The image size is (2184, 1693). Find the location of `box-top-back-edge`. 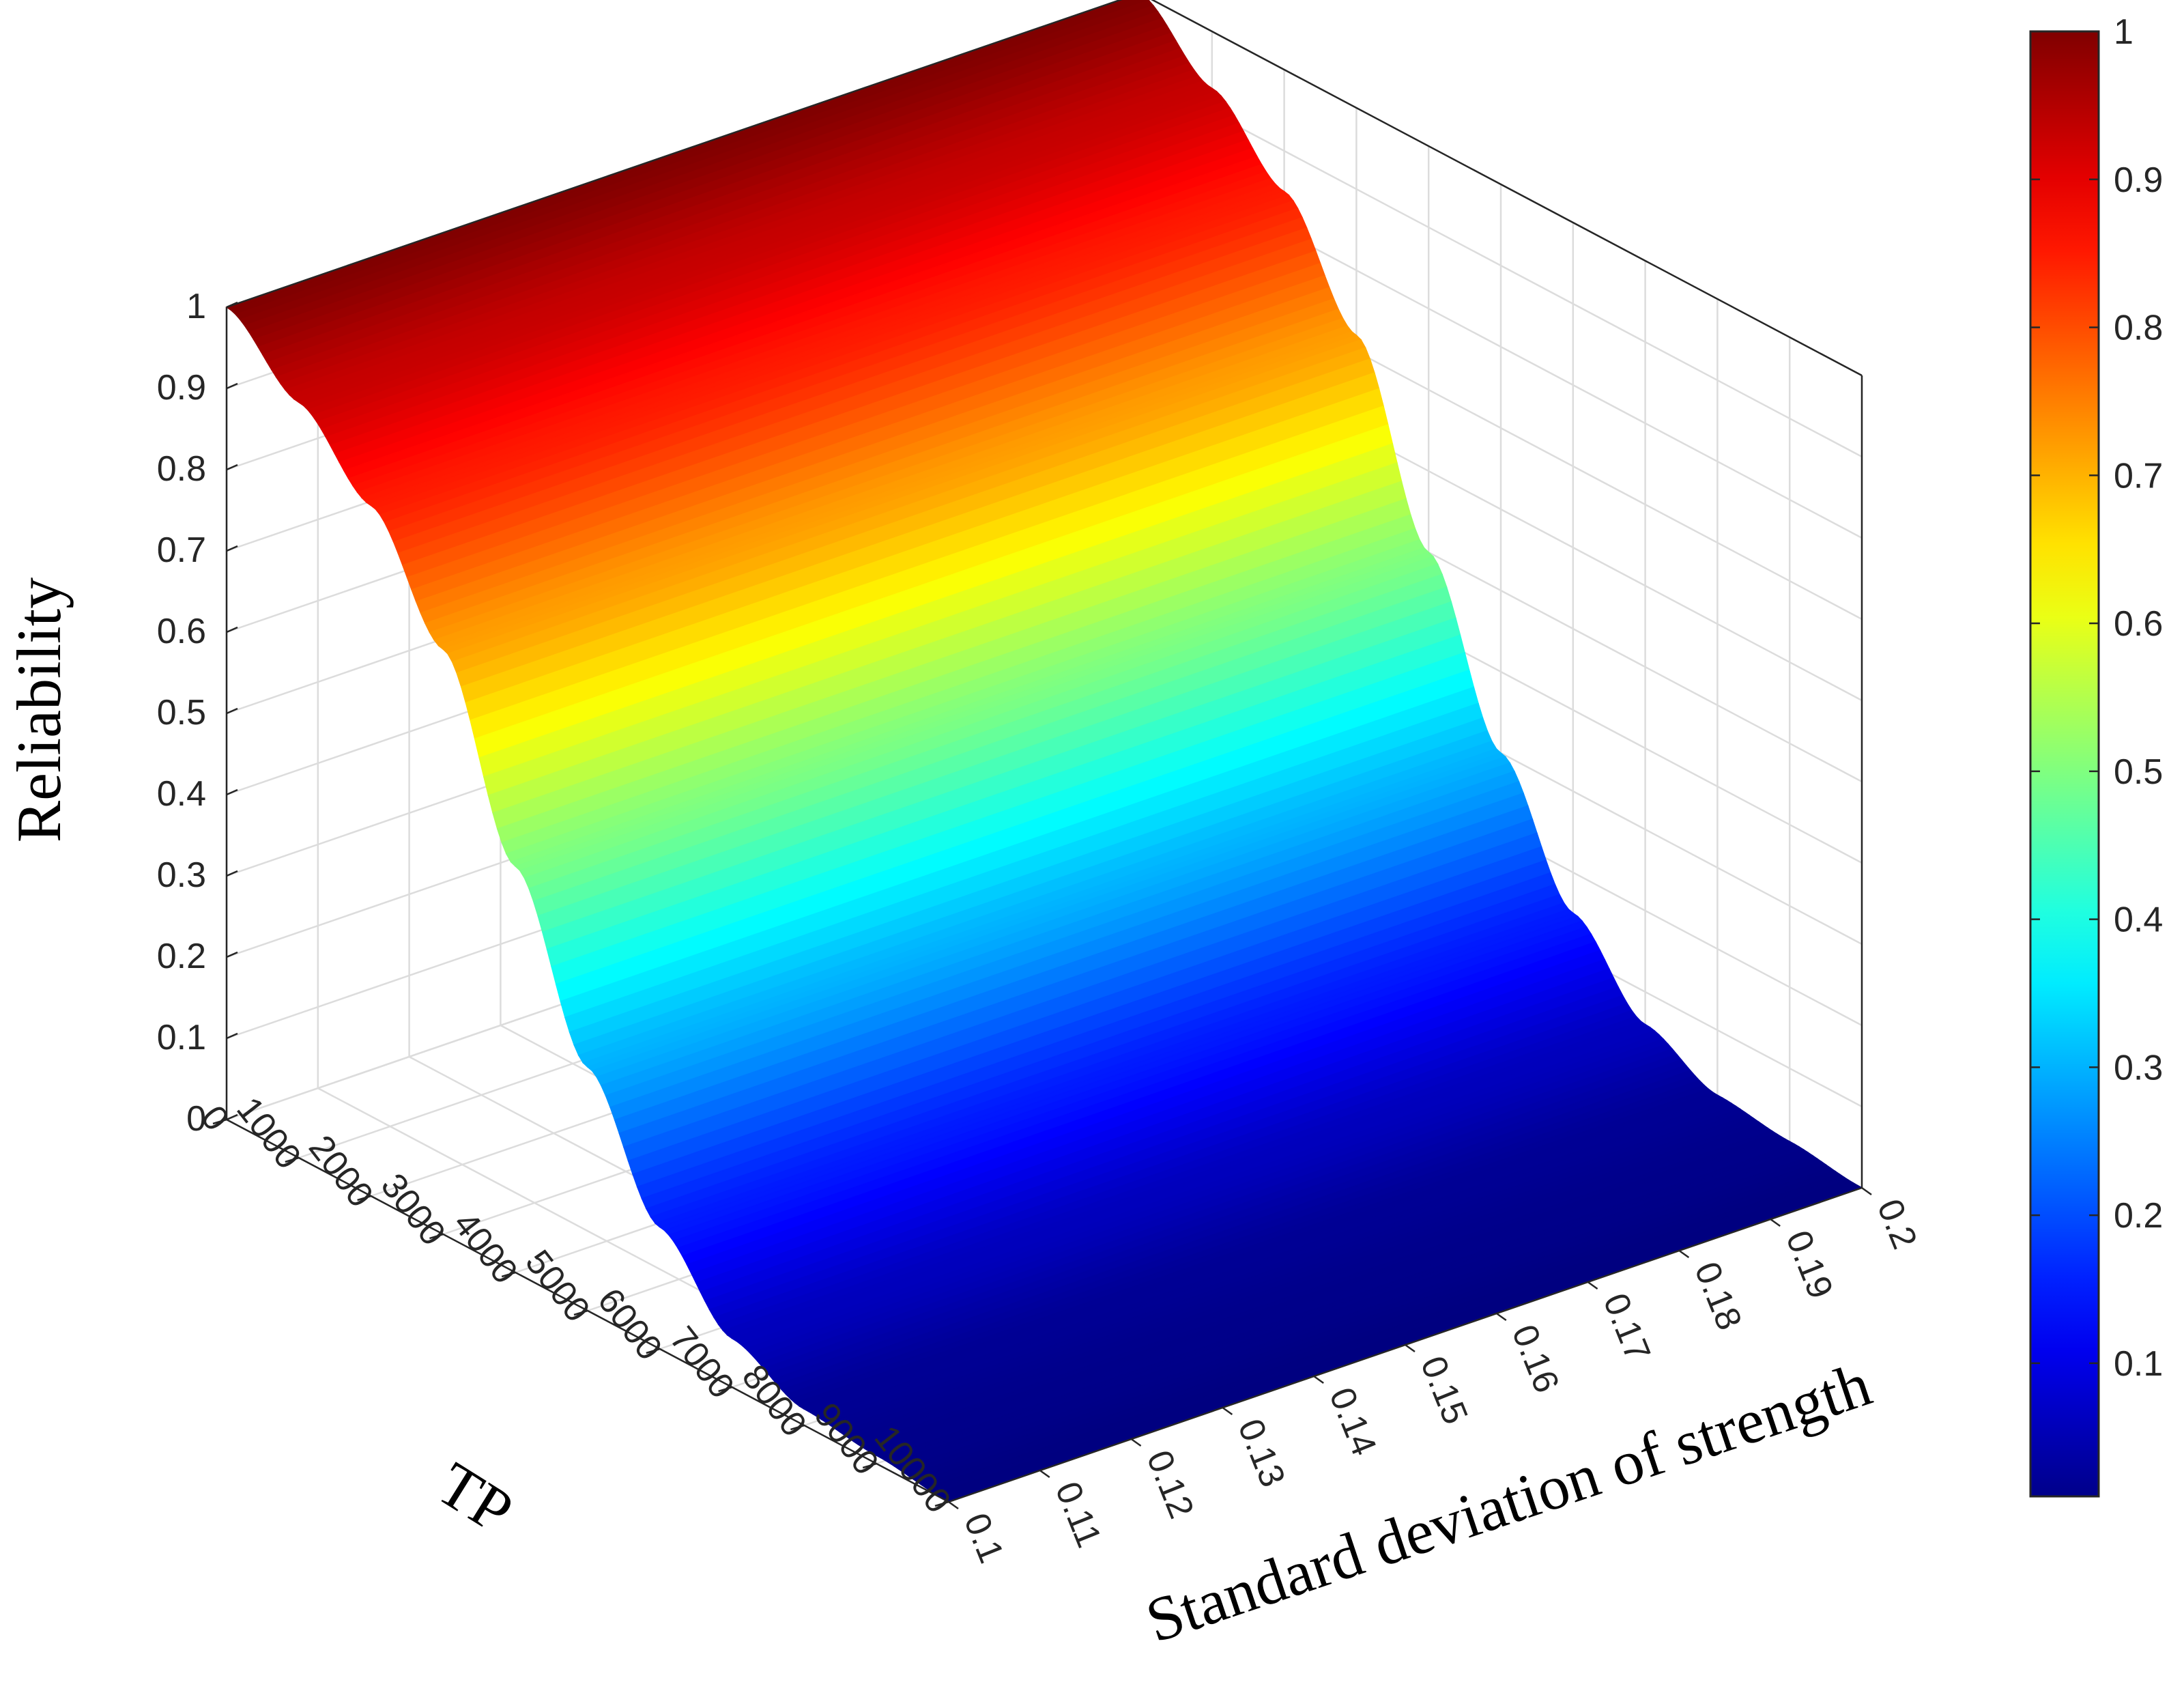

box-top-back-edge is located at coordinates (1507, 188).